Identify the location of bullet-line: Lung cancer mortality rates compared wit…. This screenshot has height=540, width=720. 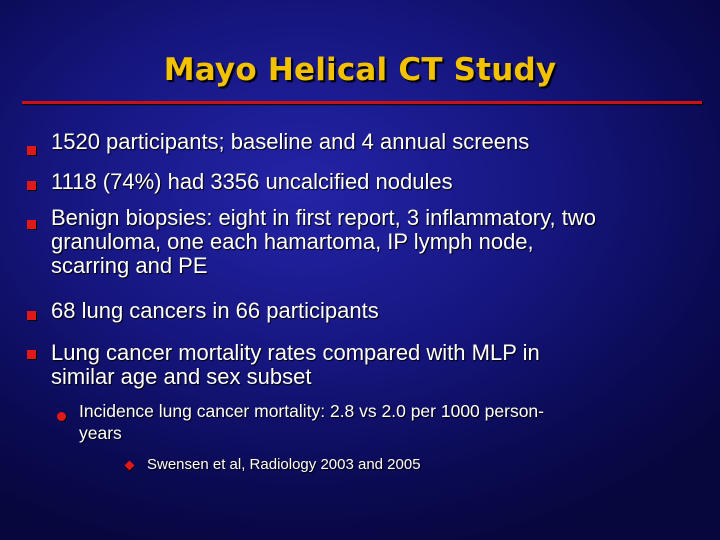
(295, 352).